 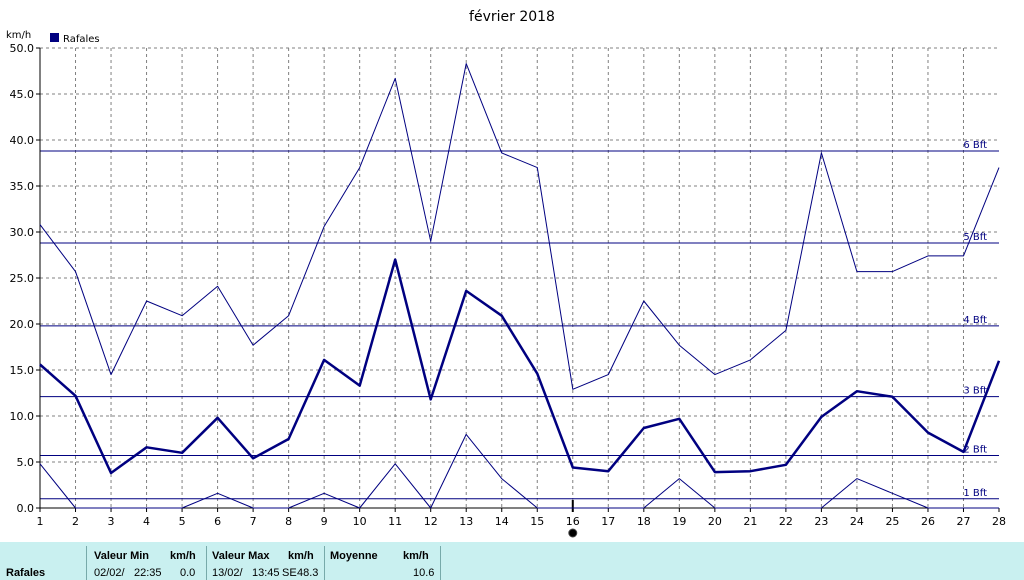 What do you see at coordinates (975, 320) in the screenshot?
I see `beaufort-label: 4 Bft` at bounding box center [975, 320].